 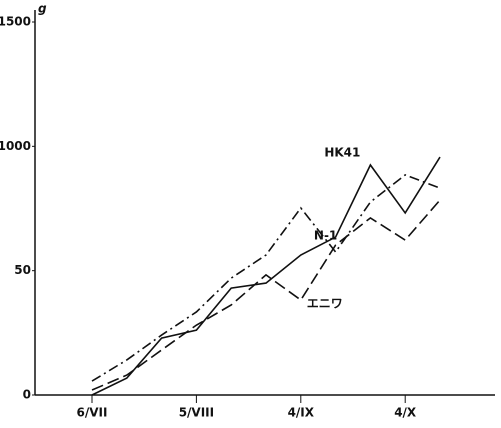 I want to click on series-label: エニワ, so click(x=325, y=304).